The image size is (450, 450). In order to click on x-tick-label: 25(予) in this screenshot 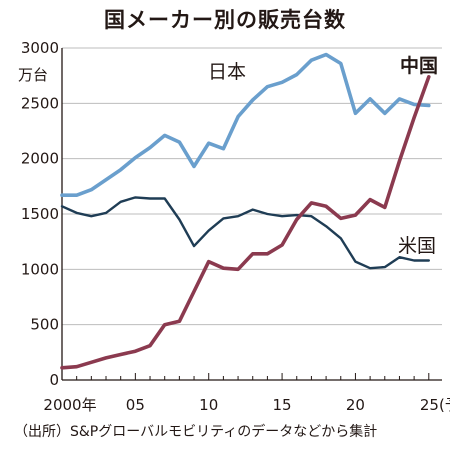, I will do `click(435, 405)`.